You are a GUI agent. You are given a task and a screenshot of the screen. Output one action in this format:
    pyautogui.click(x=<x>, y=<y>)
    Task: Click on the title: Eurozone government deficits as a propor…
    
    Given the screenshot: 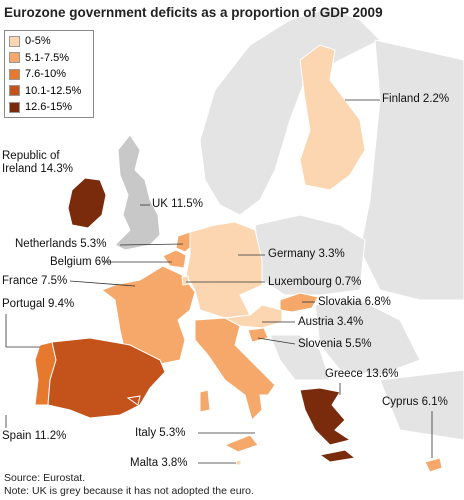 What is the action you would take?
    pyautogui.click(x=193, y=12)
    